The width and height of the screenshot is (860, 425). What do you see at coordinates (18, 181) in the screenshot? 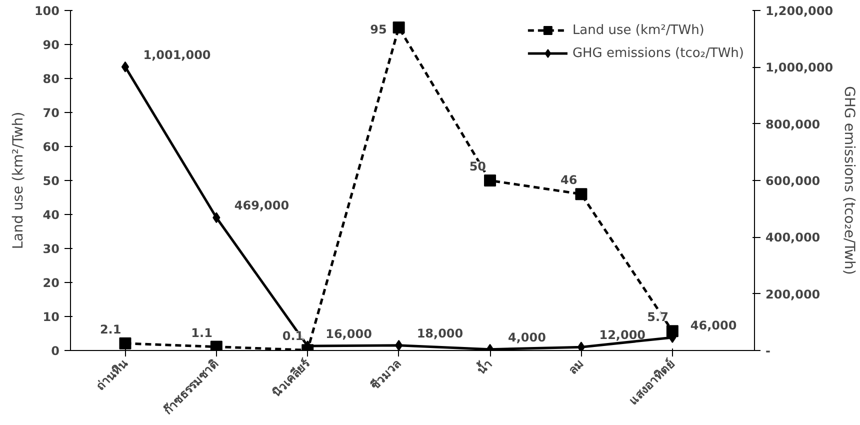
I see `y-axis-title: Land use (km²/Twh)` at bounding box center [18, 181].